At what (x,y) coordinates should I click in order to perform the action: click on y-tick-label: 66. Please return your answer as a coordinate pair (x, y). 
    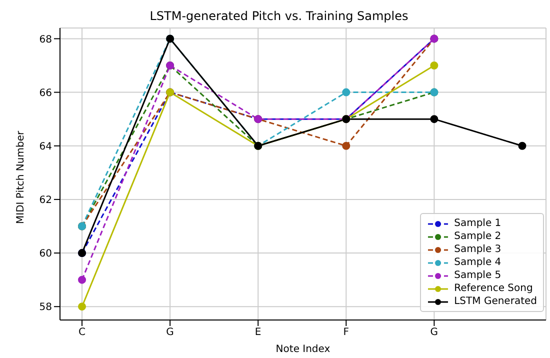
    Looking at the image, I should click on (45, 93).